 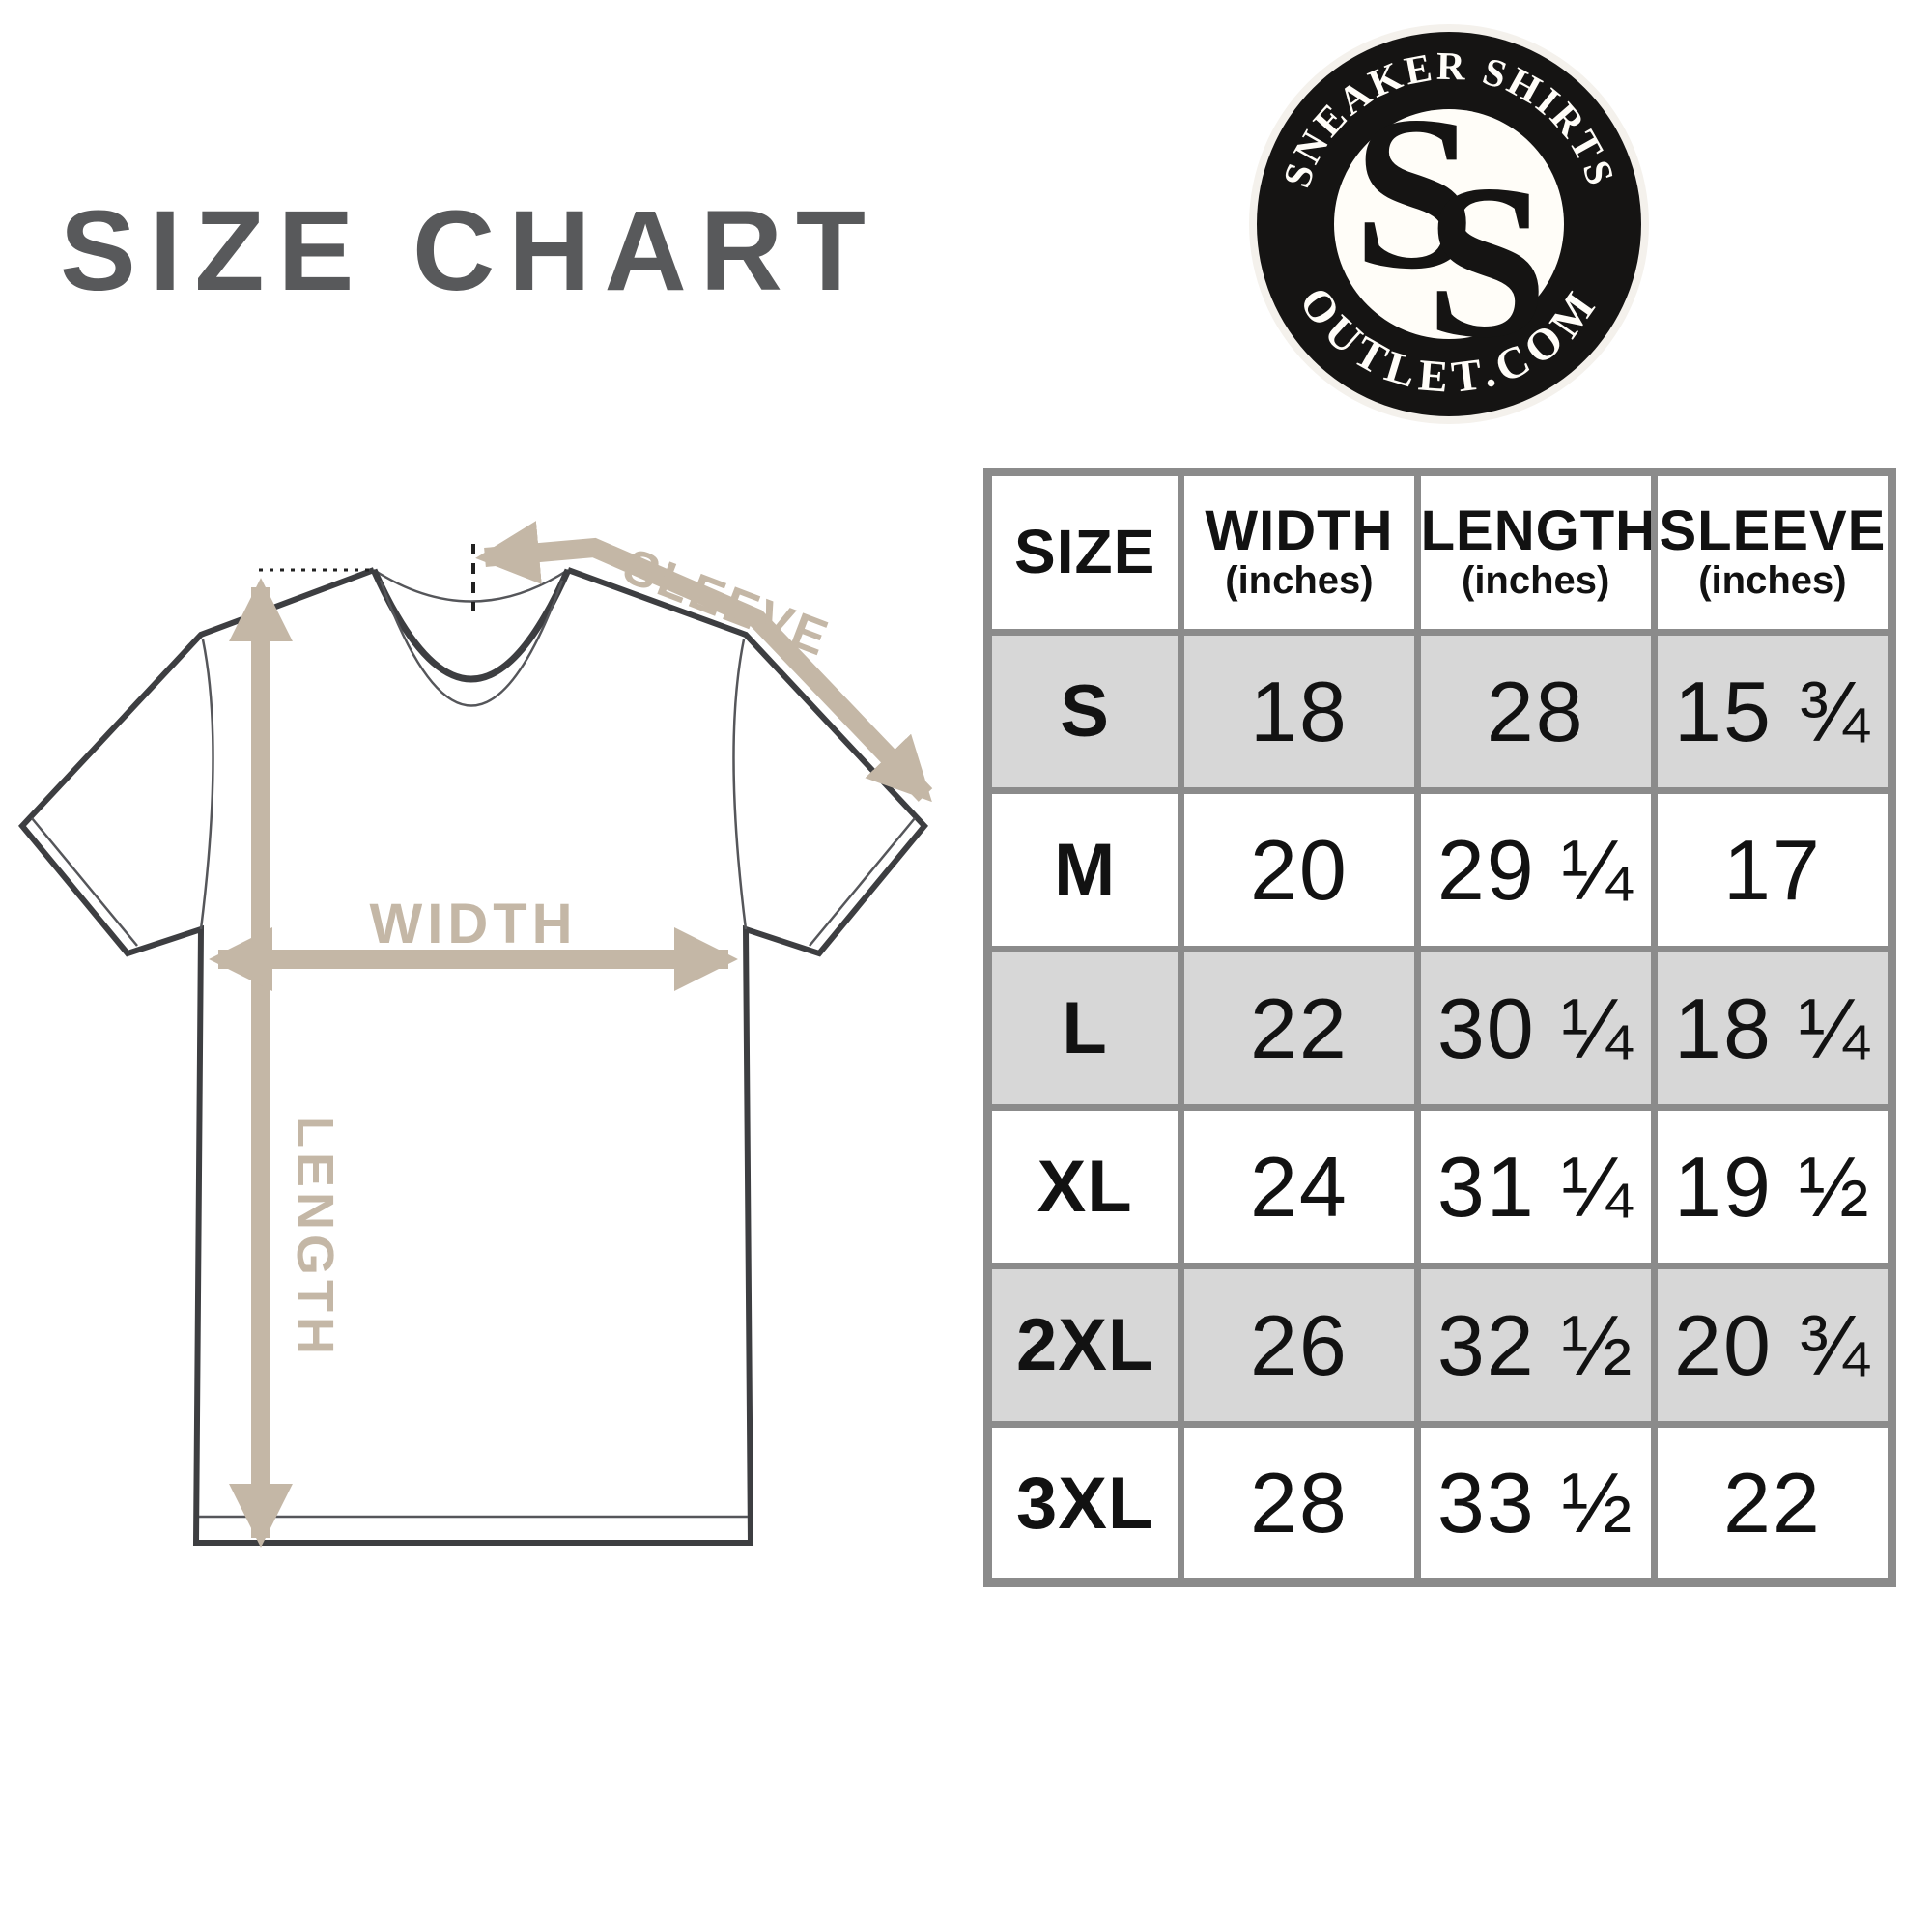 What do you see at coordinates (862, 882) in the screenshot?
I see `cuff-stitch-right` at bounding box center [862, 882].